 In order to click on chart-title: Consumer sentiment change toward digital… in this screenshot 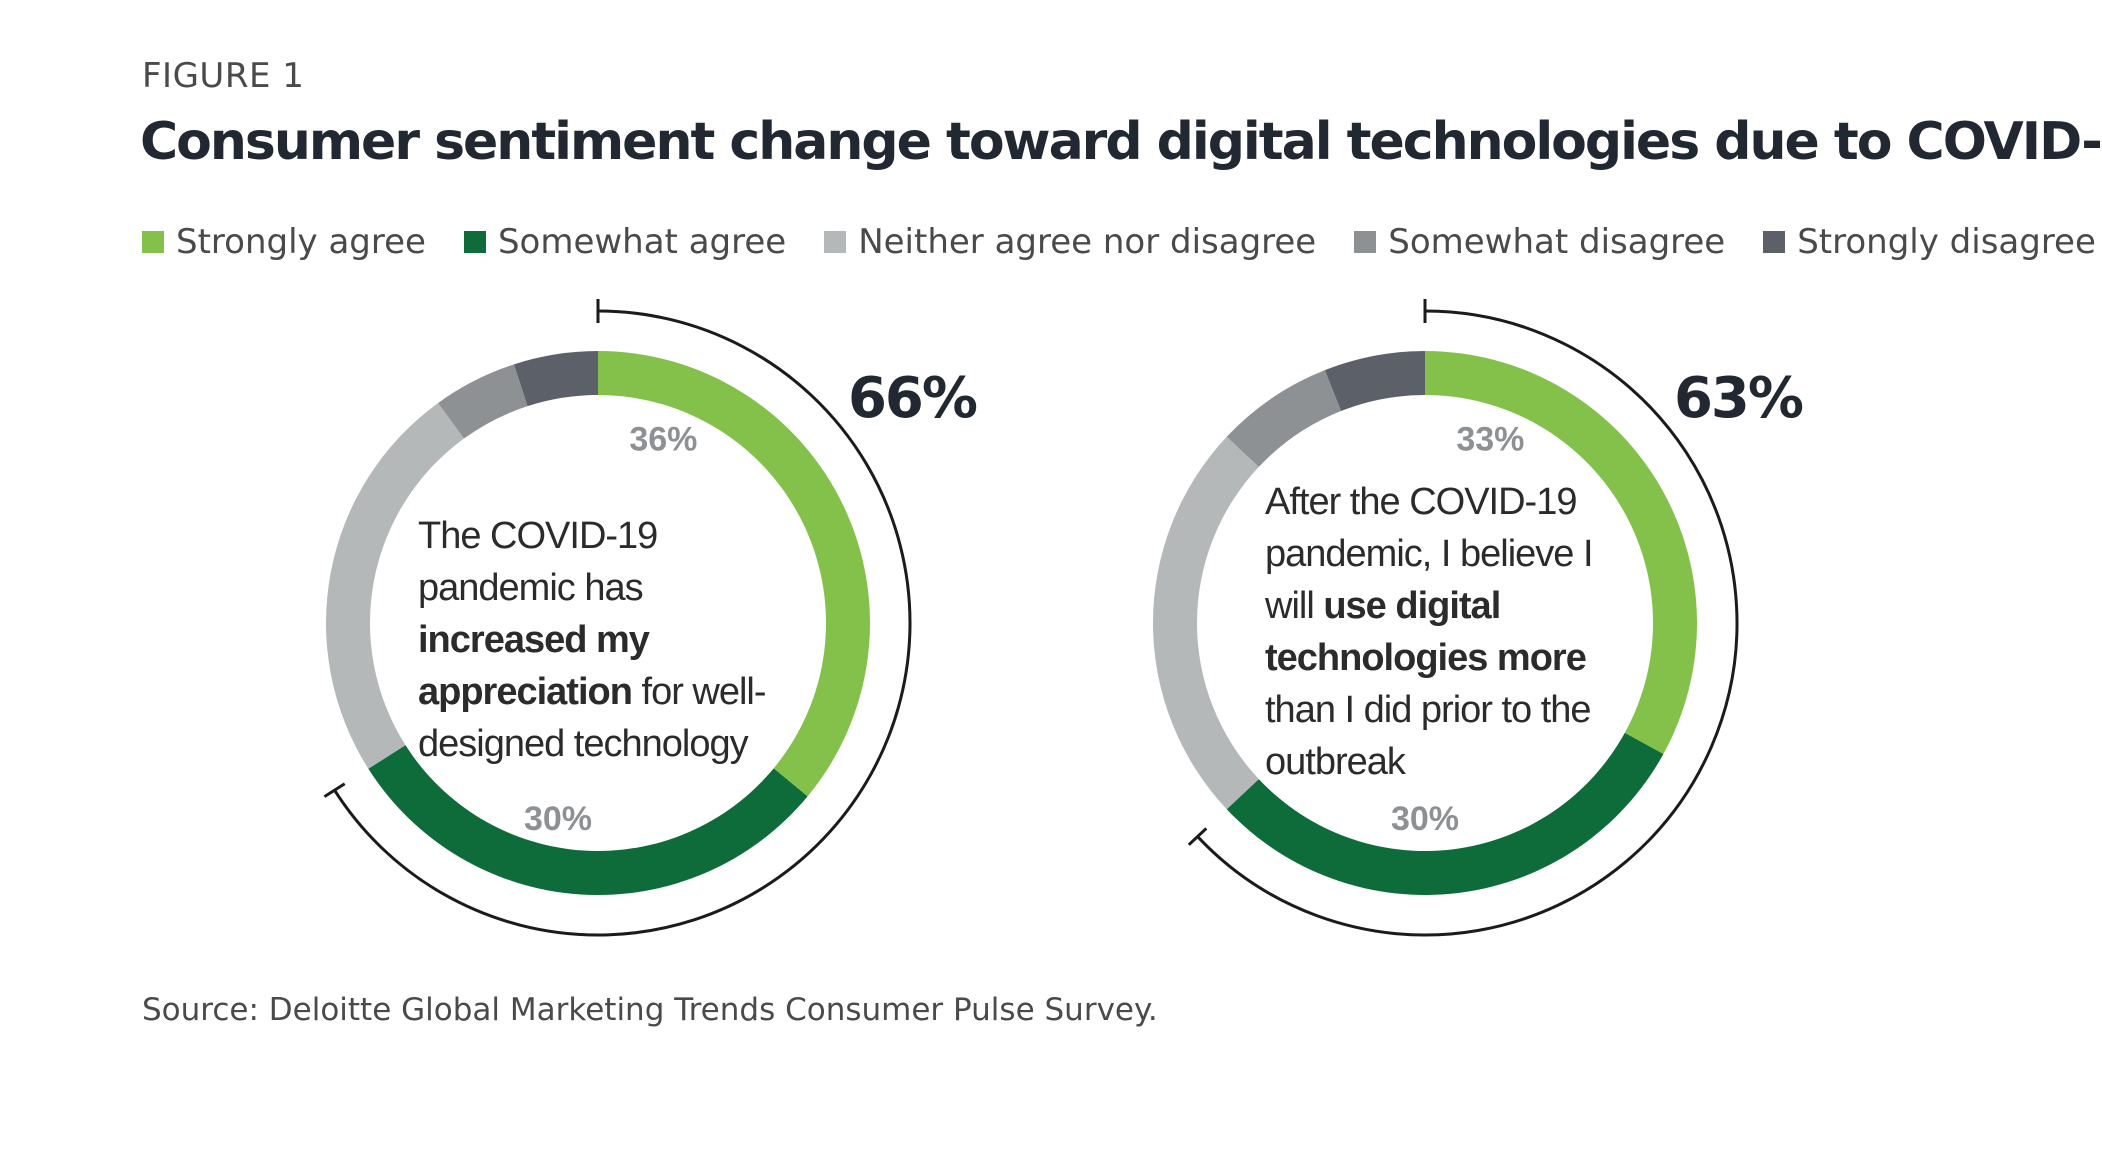, I will do `click(1121, 142)`.